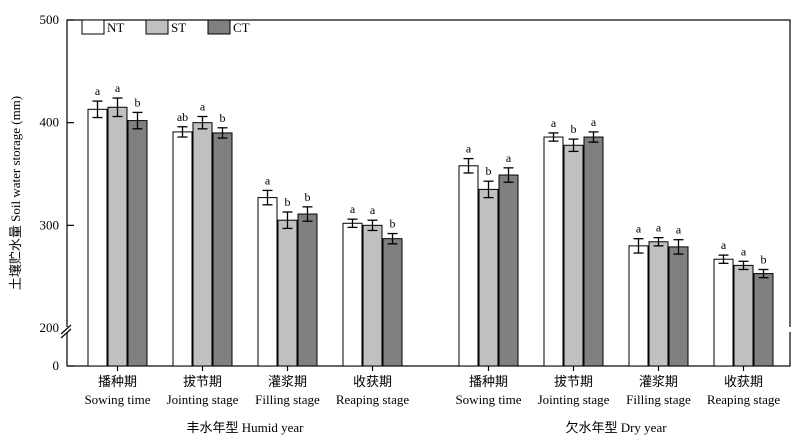 The height and width of the screenshot is (445, 800). What do you see at coordinates (93, 27) in the screenshot?
I see `legend-swatch-nt` at bounding box center [93, 27].